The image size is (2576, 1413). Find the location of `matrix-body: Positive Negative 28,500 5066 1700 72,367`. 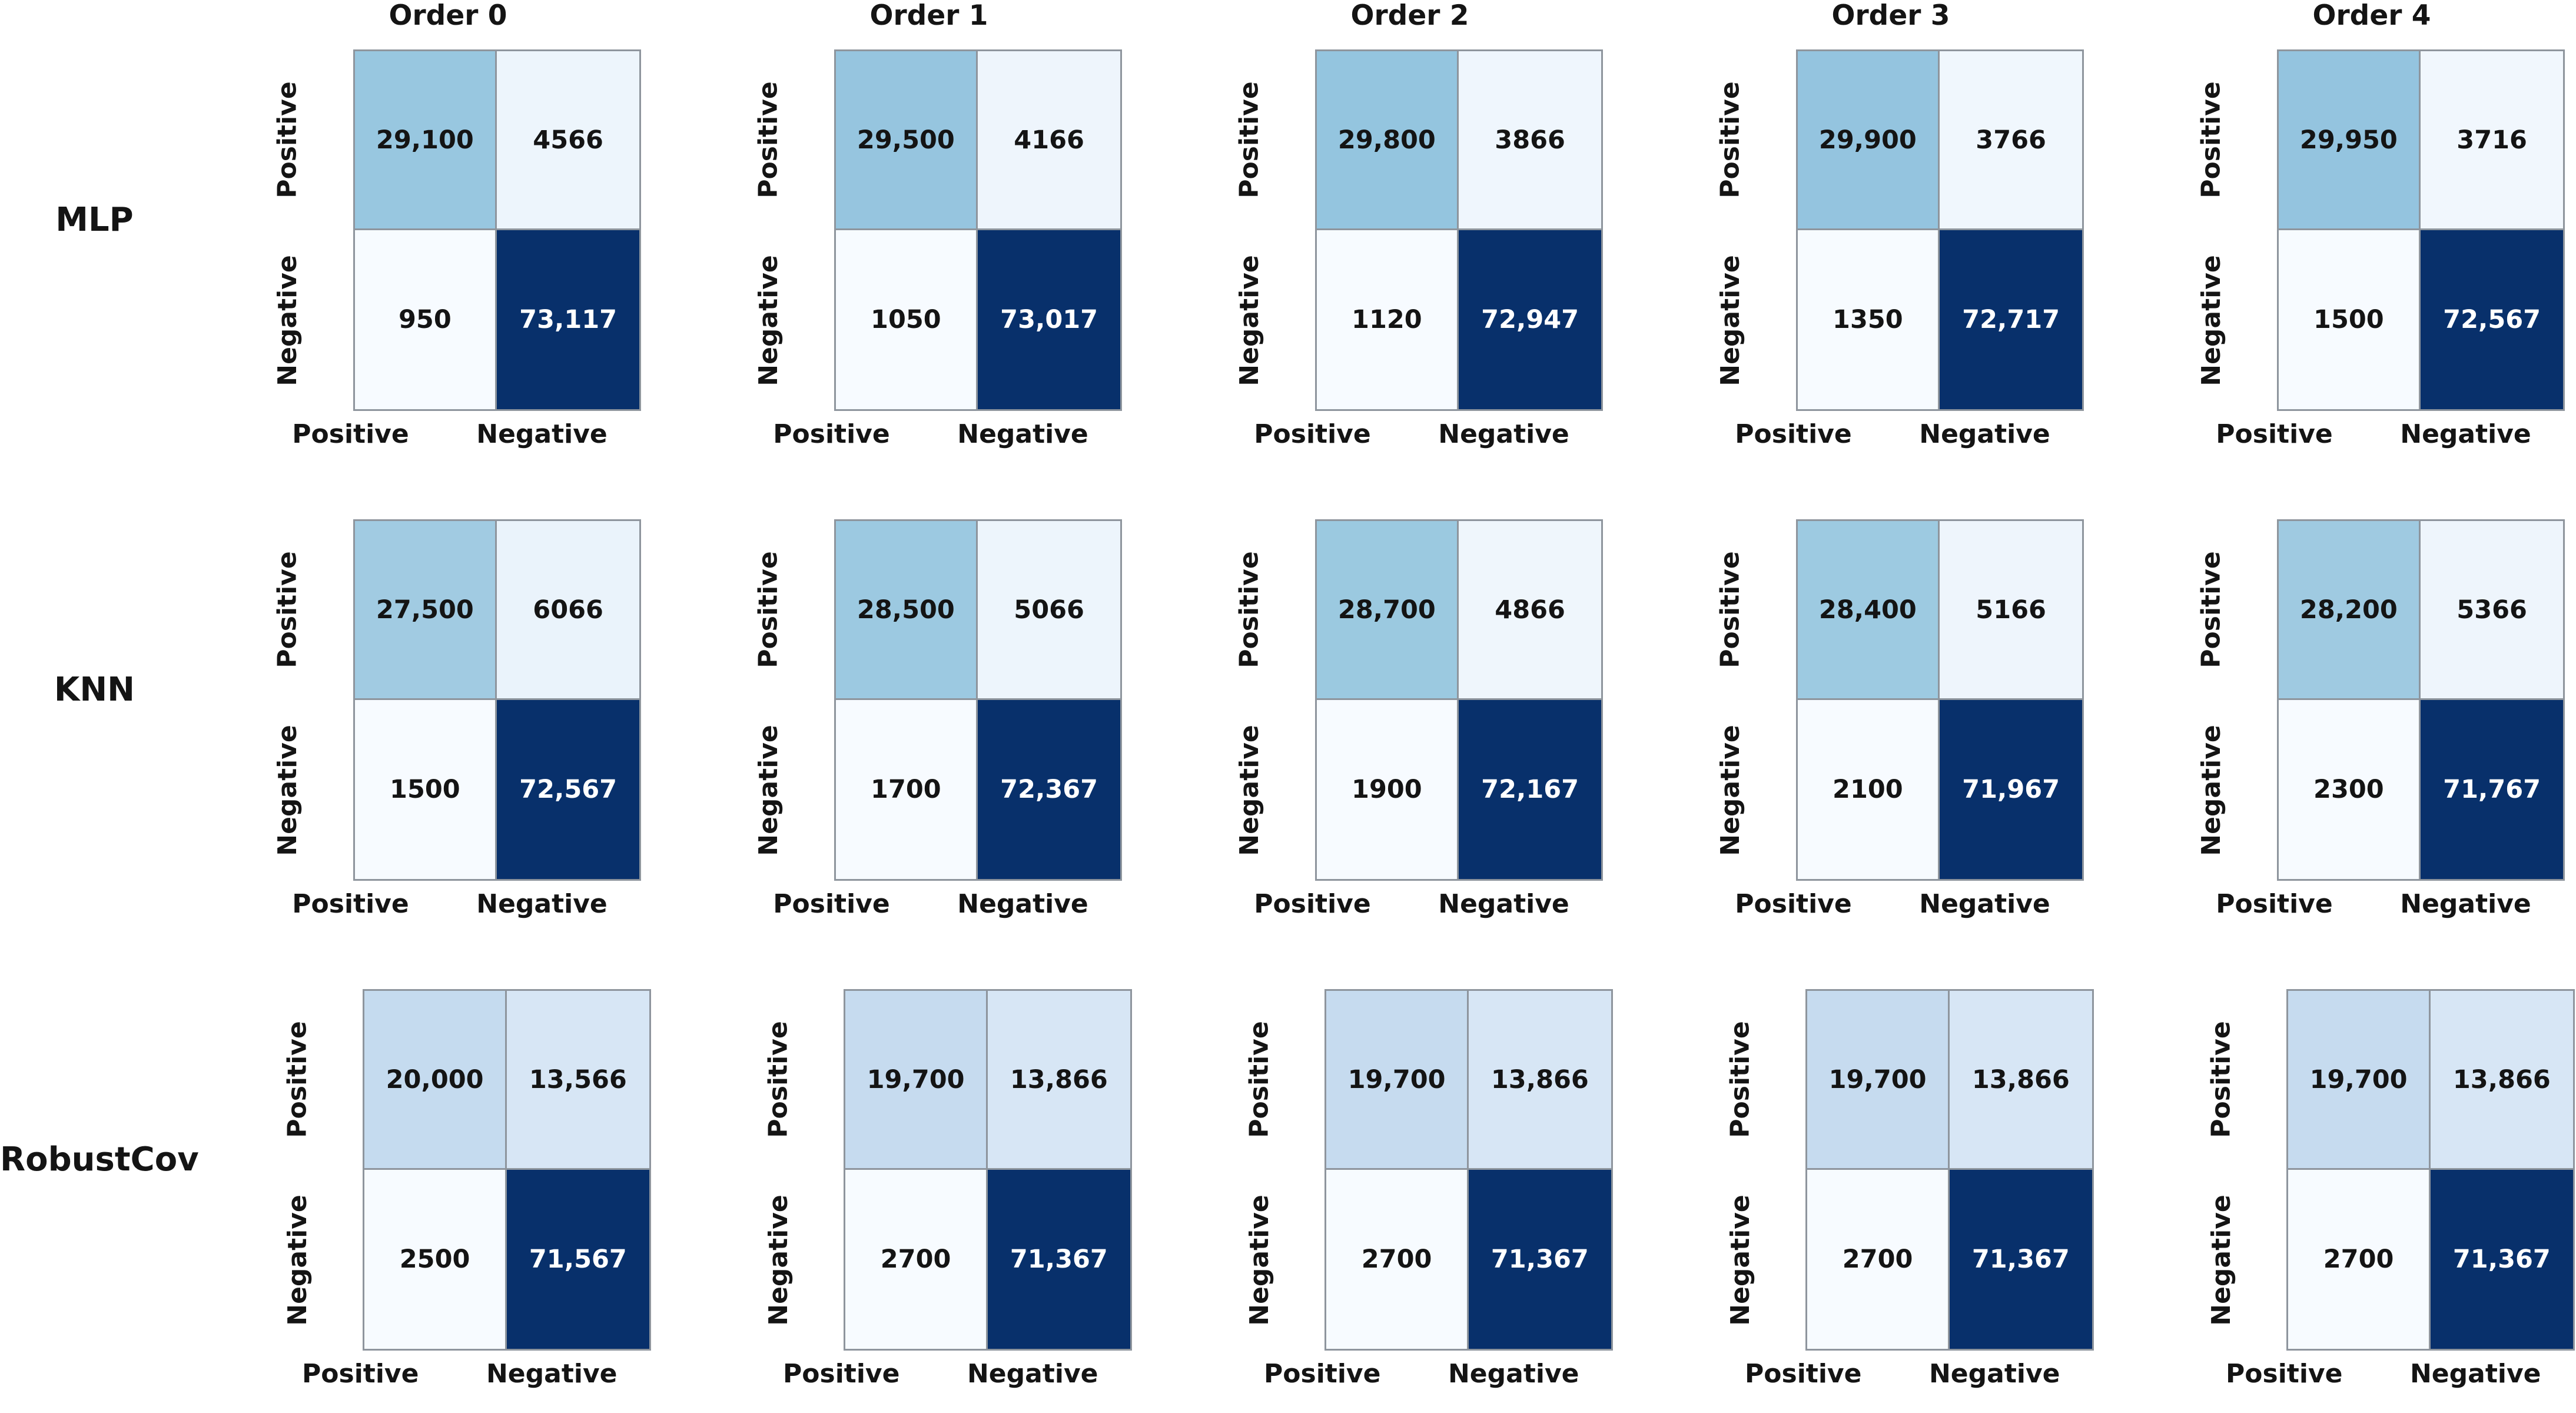

matrix-body: Positive Negative 28,500 5066 1700 72,367 is located at coordinates (912, 700).